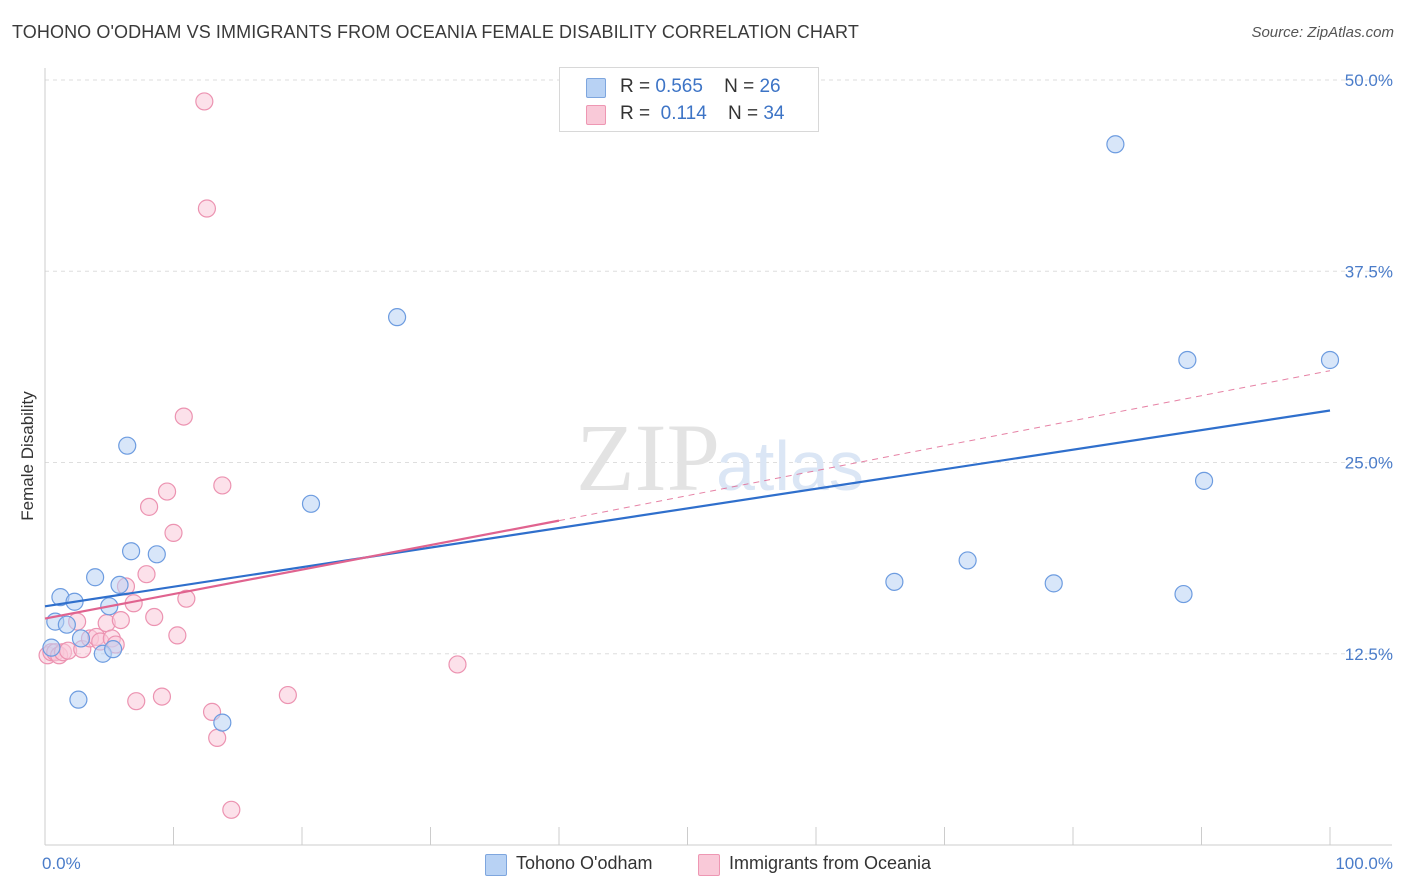 The height and width of the screenshot is (892, 1406). What do you see at coordinates (944, 446) in the screenshot?
I see `trend-line-oceania-dashed` at bounding box center [944, 446].